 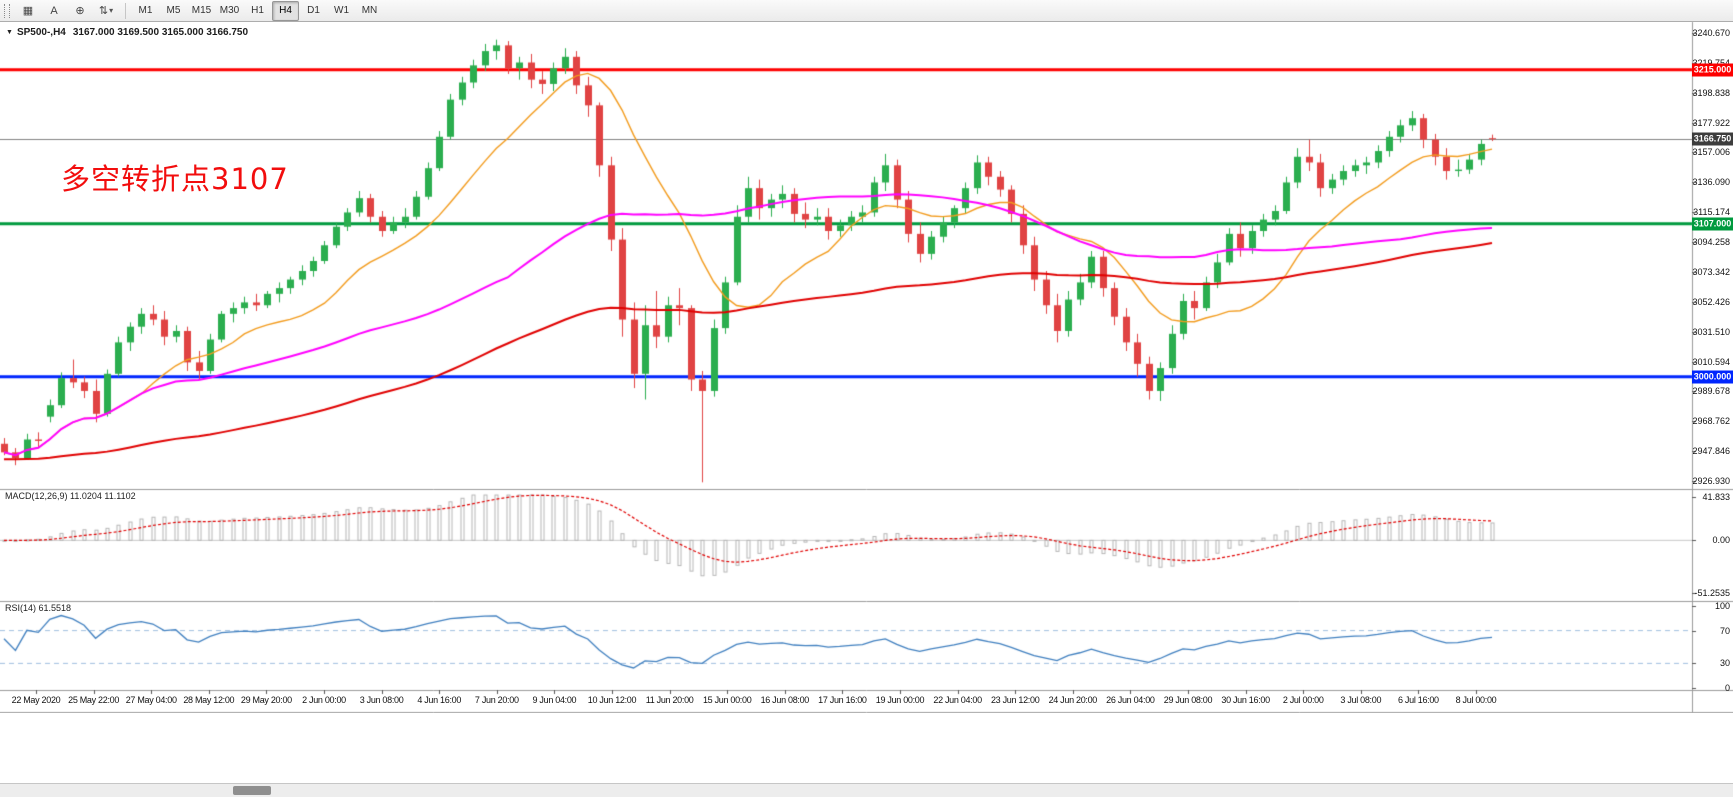 What do you see at coordinates (41, 32) in the screenshot?
I see `symbol-period-label: SP500-,H4` at bounding box center [41, 32].